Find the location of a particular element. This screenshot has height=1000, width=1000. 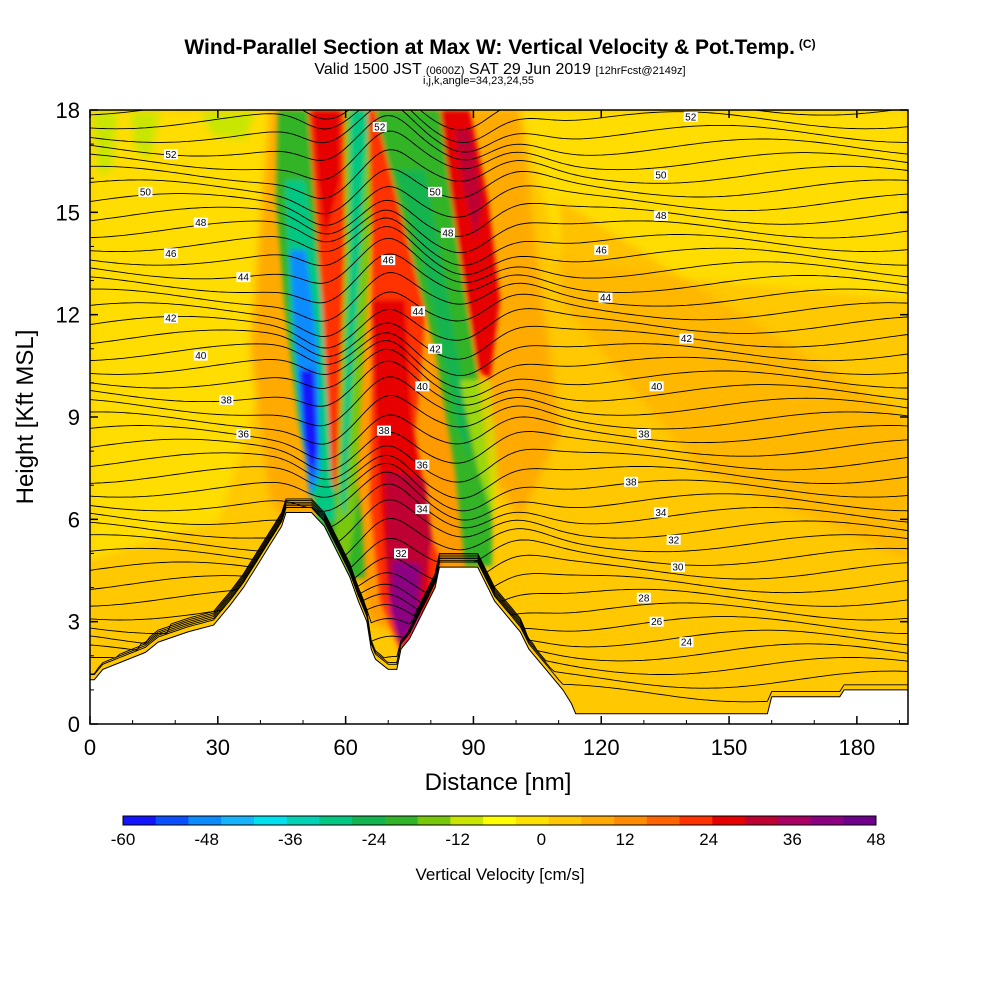

svg-text: 52 is located at coordinates (171, 155).